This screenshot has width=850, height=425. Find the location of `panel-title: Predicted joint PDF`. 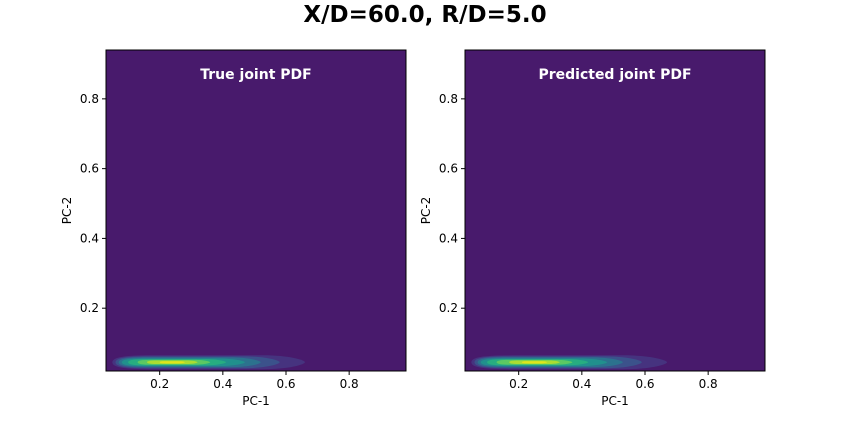

panel-title: Predicted joint PDF is located at coordinates (614, 75).